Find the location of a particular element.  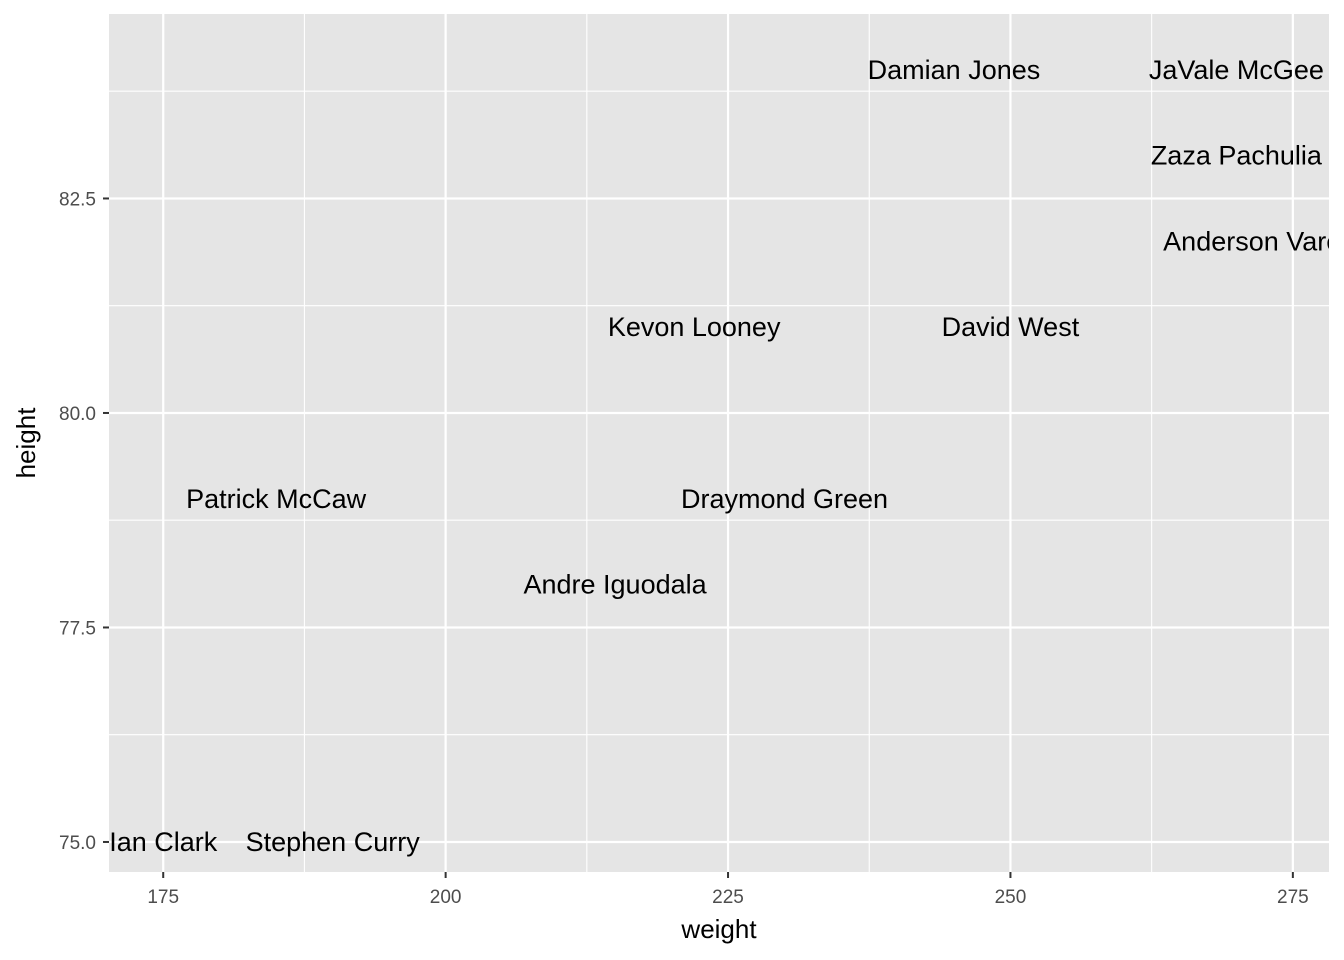

x-axis-title: weight is located at coordinates (718, 929).